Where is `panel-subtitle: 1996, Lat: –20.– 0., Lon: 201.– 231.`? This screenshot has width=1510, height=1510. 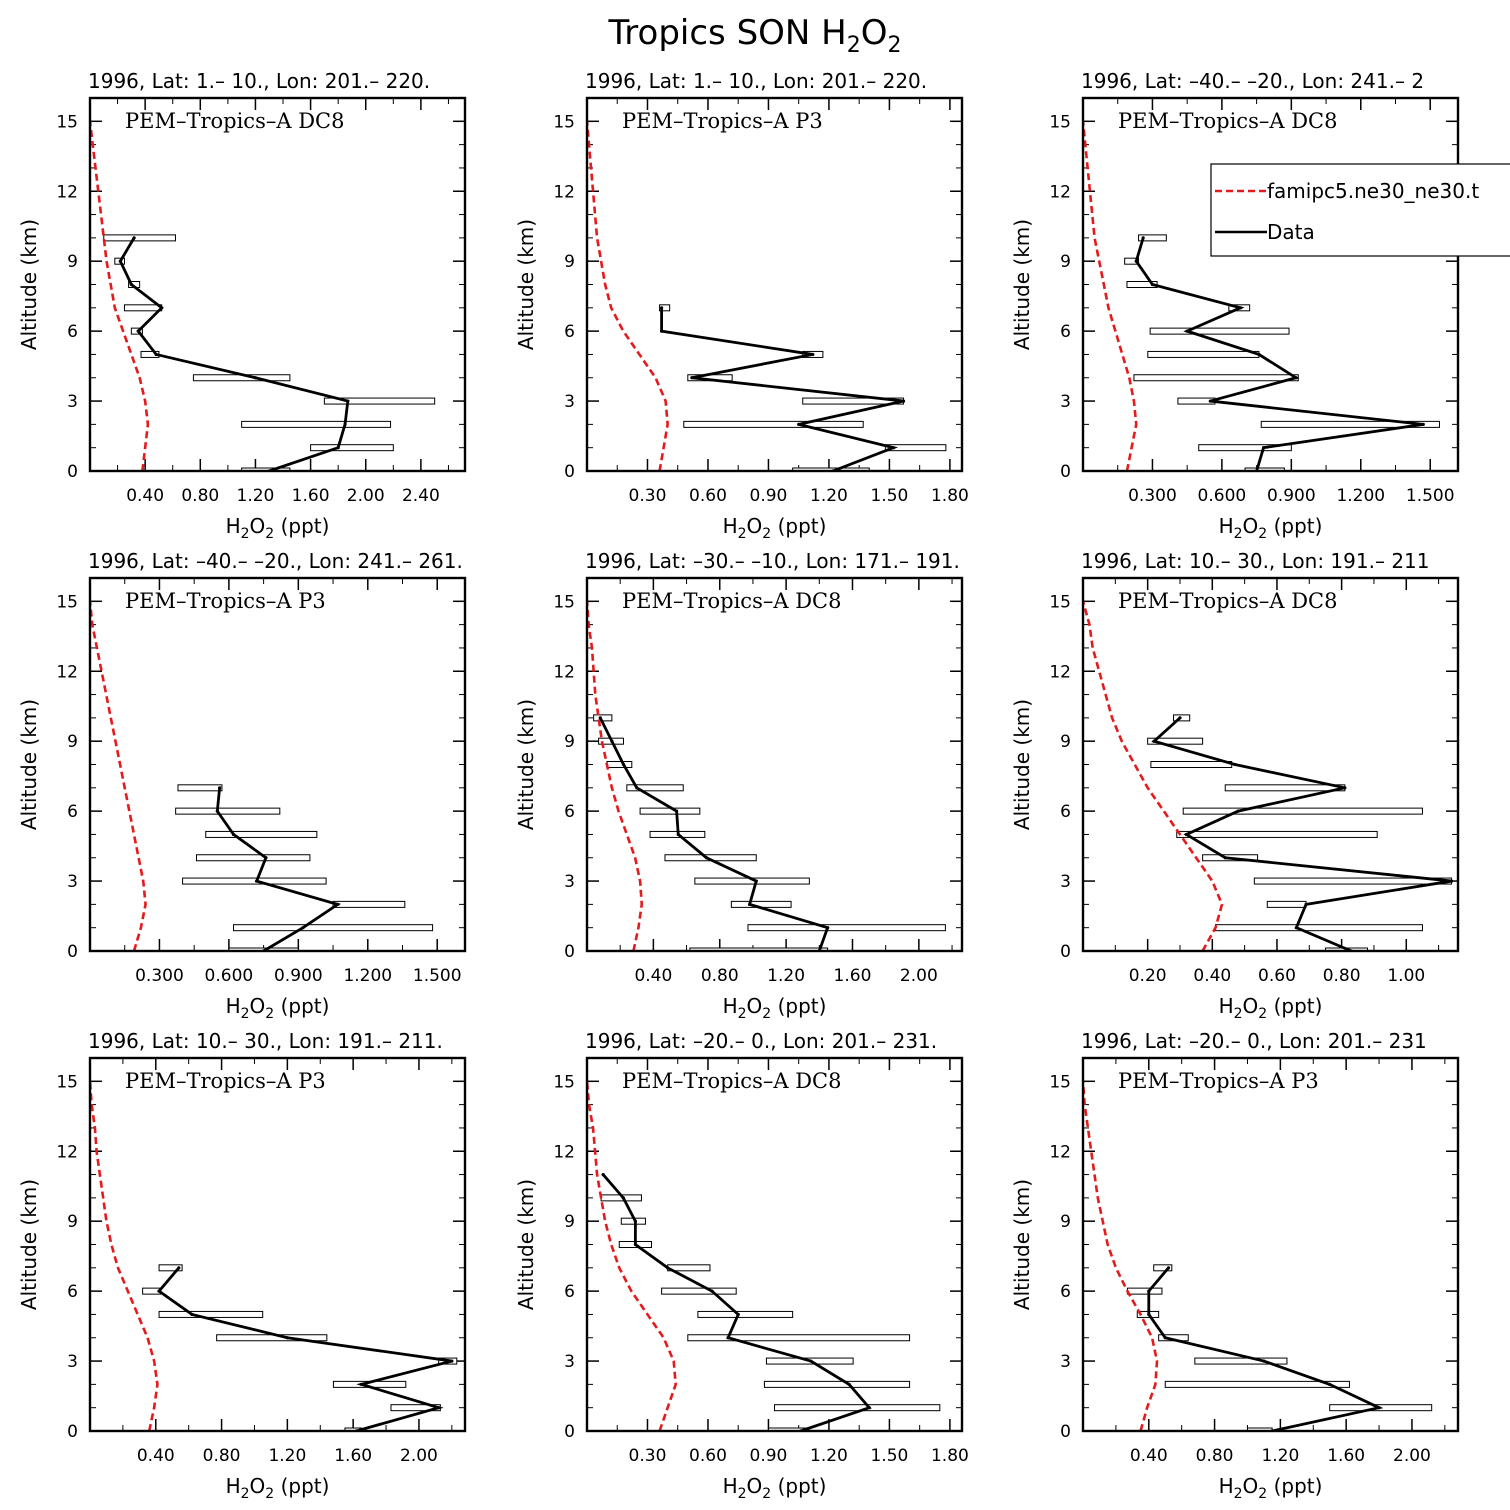
panel-subtitle: 1996, Lat: –20.– 0., Lon: 201.– 231. is located at coordinates (761, 1041).